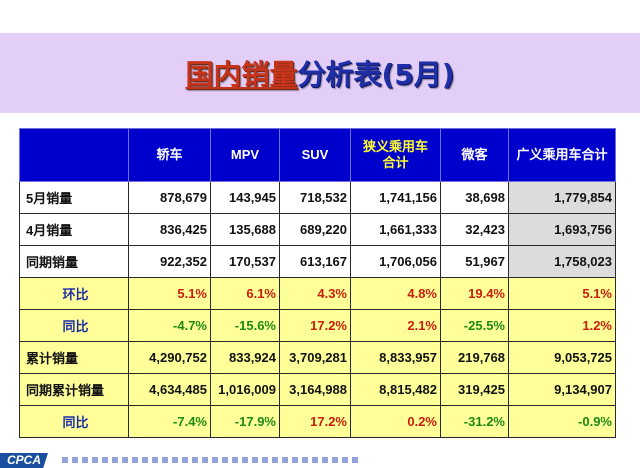 This screenshot has width=640, height=468. Describe the element at coordinates (245, 229) in the screenshot. I see `cell: 135,688` at that location.